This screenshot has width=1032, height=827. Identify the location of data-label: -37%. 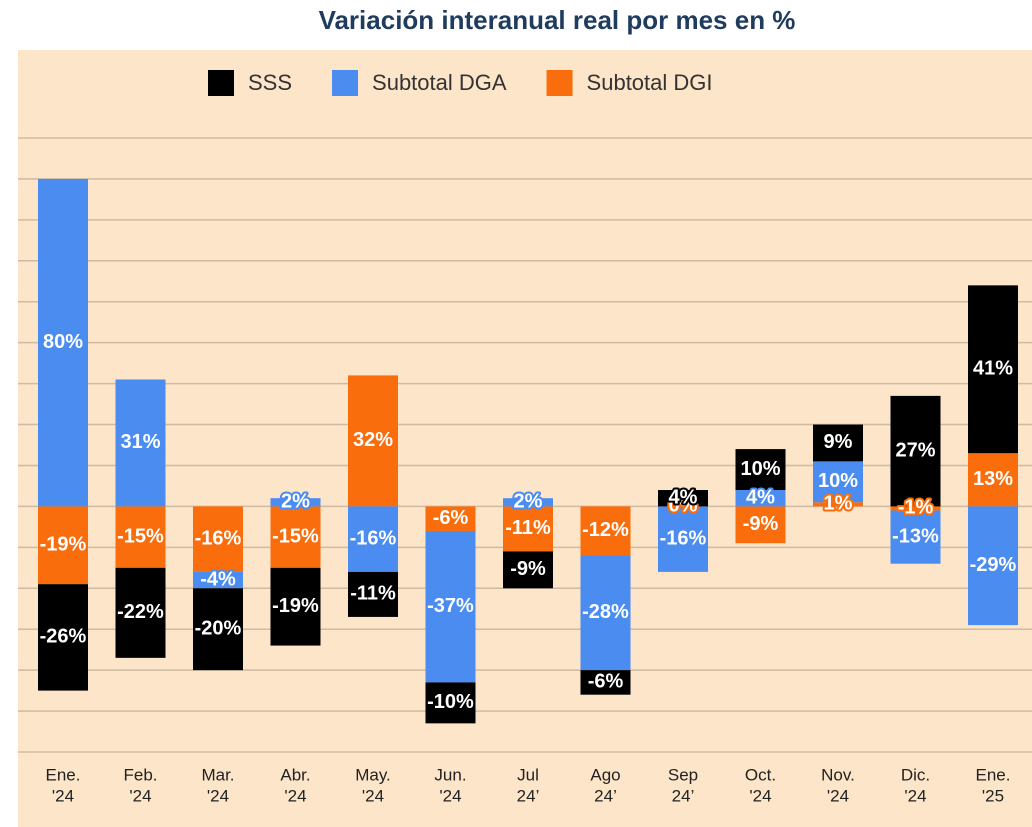
(450, 606).